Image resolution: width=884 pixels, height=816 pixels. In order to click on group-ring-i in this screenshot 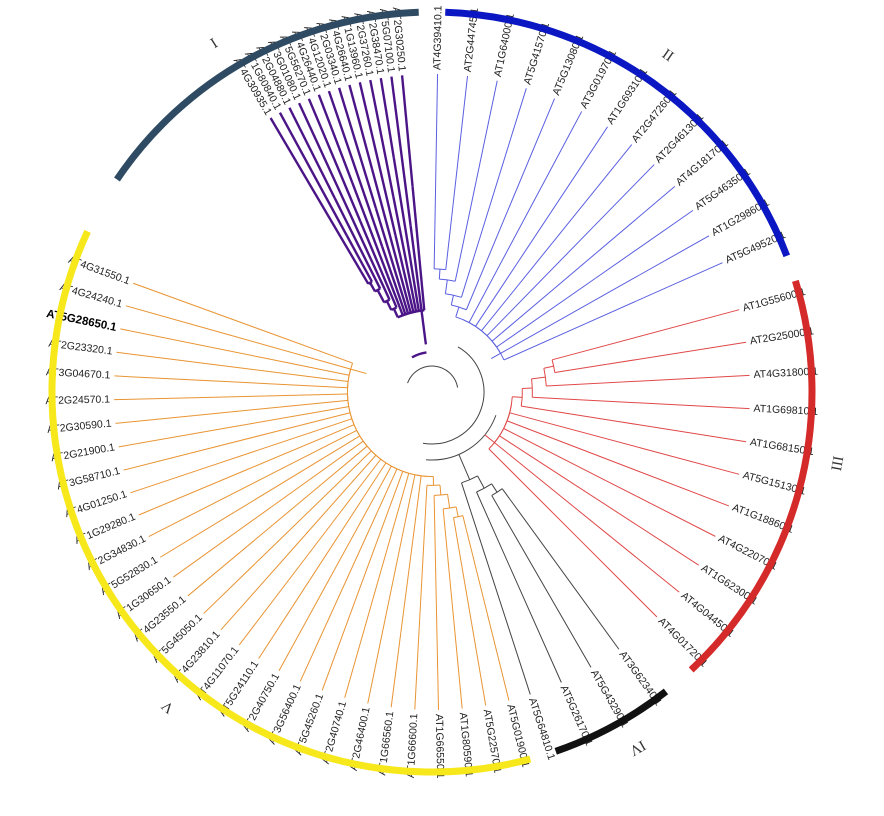, I will do `click(266, 95)`.